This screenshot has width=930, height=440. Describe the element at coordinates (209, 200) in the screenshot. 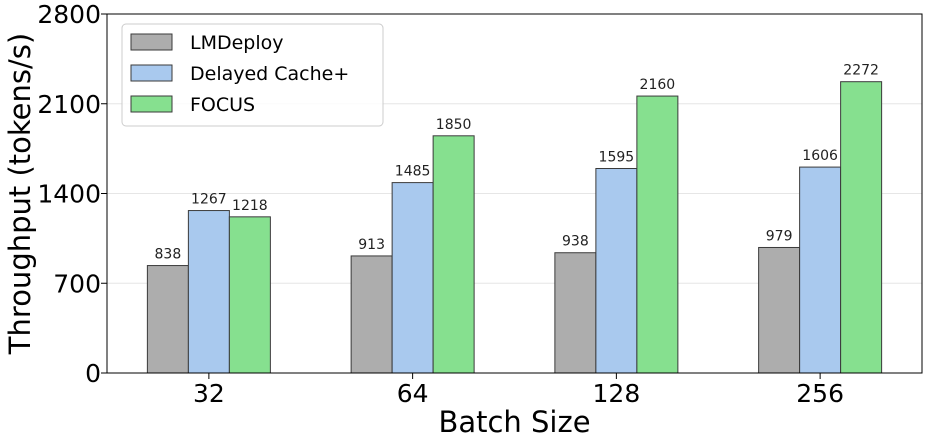

I see `data-label: 1267` at that location.